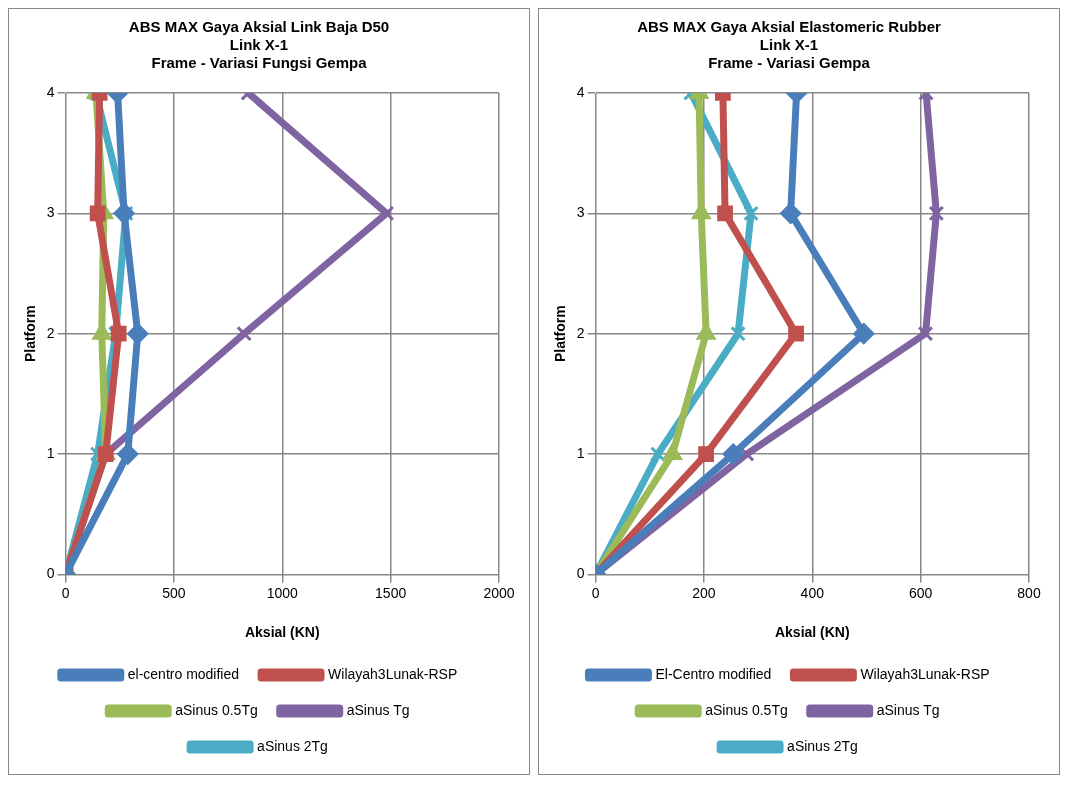 The image size is (1067, 785). What do you see at coordinates (499, 592) in the screenshot?
I see `x-tick-label: 2000` at bounding box center [499, 592].